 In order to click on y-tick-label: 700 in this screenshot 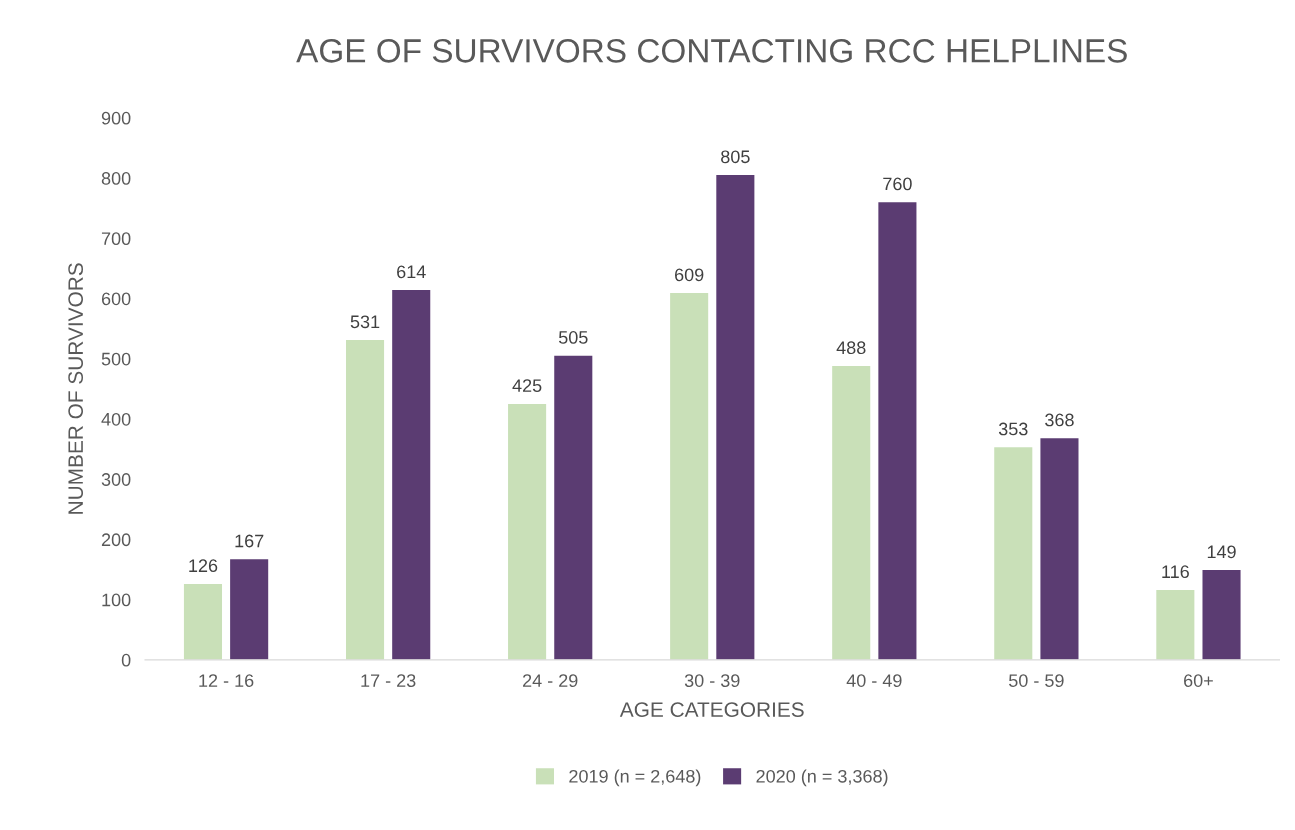, I will do `click(116, 239)`.